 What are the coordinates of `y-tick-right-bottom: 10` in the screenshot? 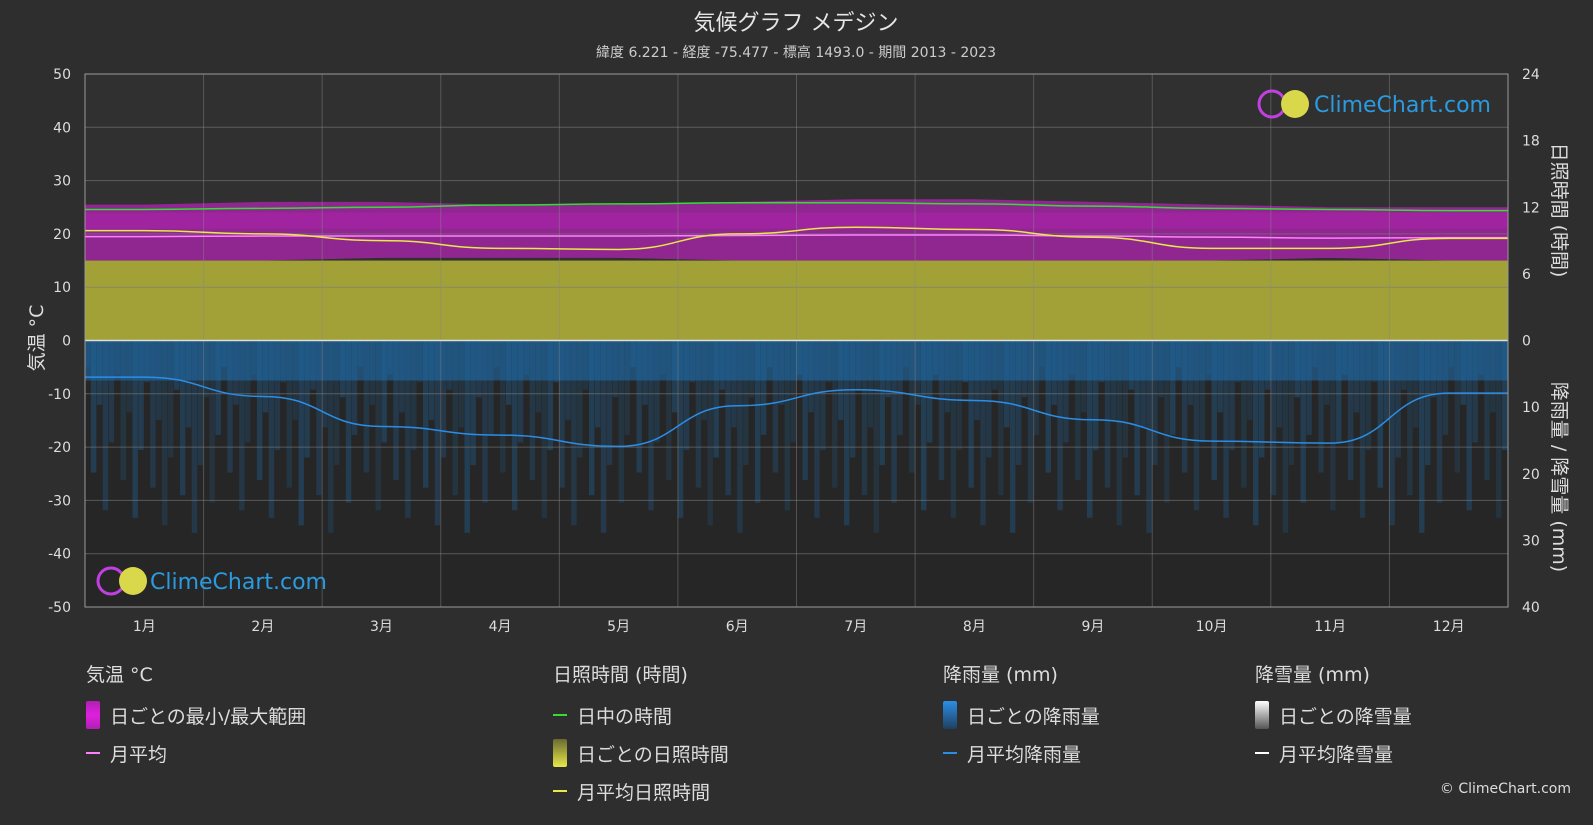 It's located at (1531, 408).